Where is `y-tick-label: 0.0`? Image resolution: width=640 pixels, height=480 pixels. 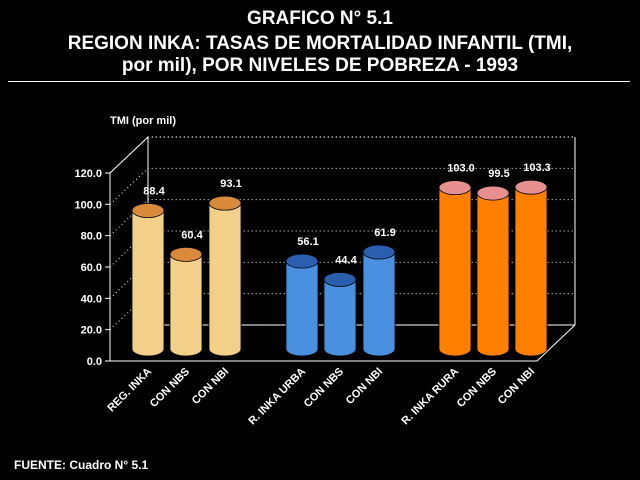
y-tick-label: 0.0 is located at coordinates (94, 362).